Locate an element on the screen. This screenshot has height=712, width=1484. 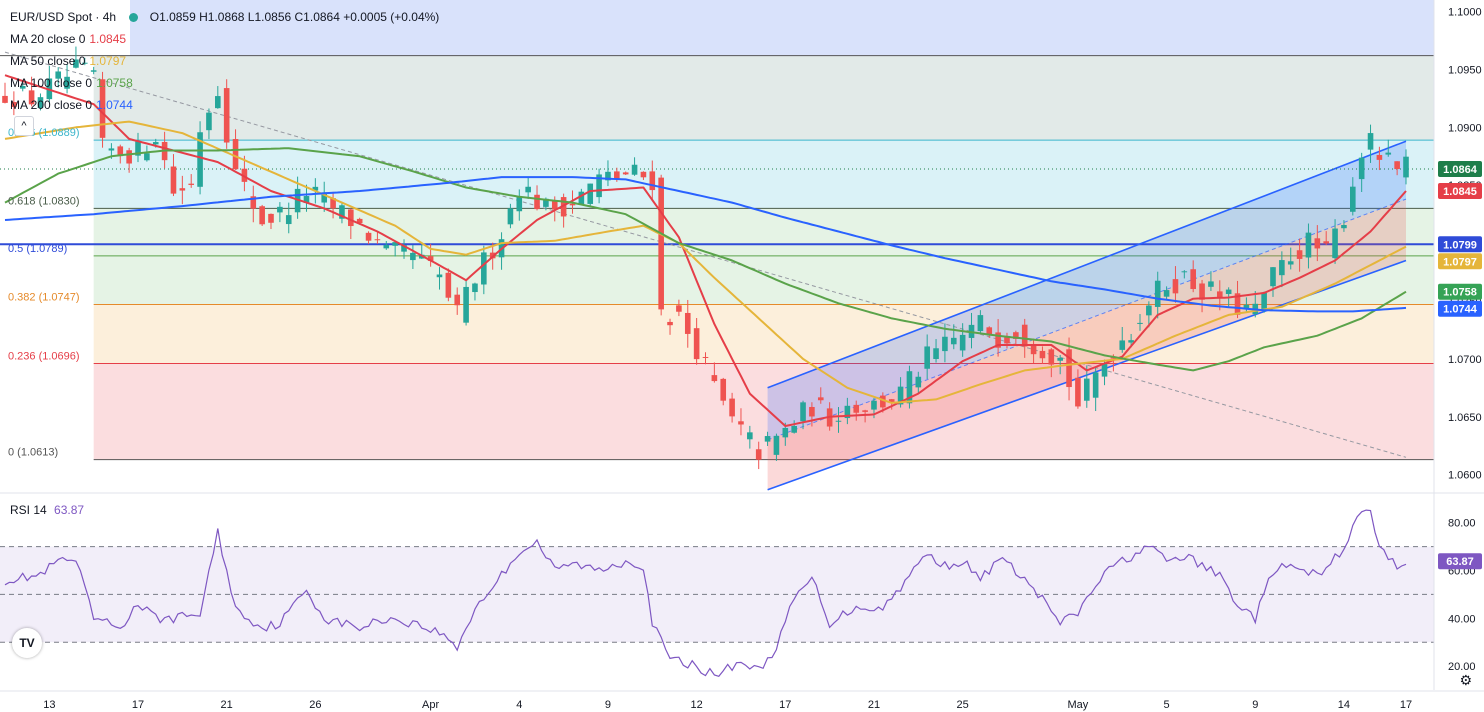
legend-ma100: MA 100 close 0 1.0758 is located at coordinates (71, 83).